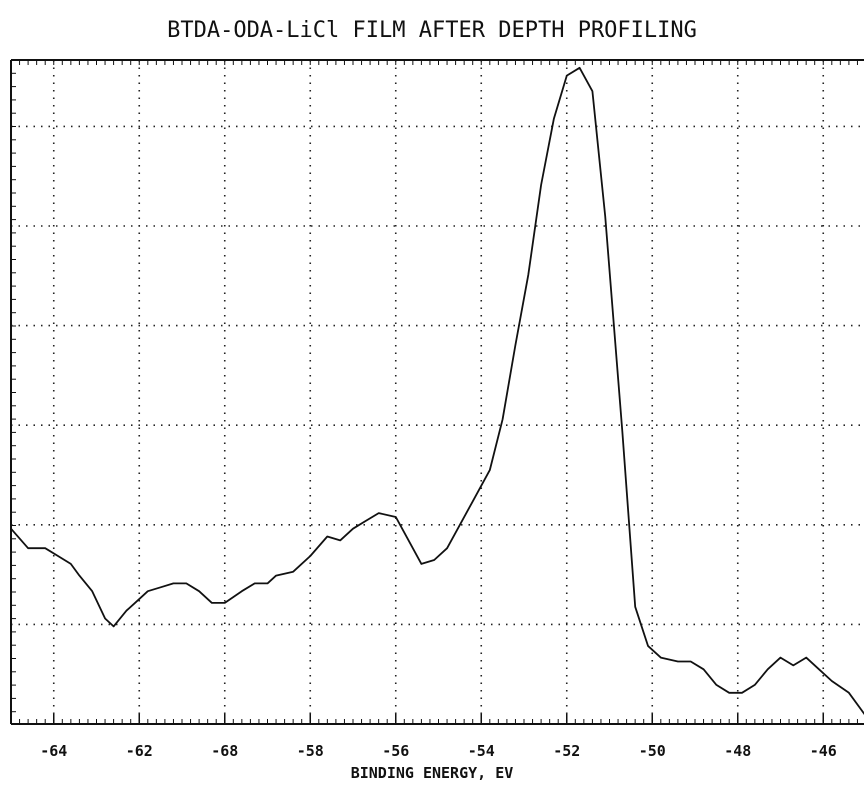 Image resolution: width=864 pixels, height=791 pixels. I want to click on x-tick-label: -48, so click(737, 751).